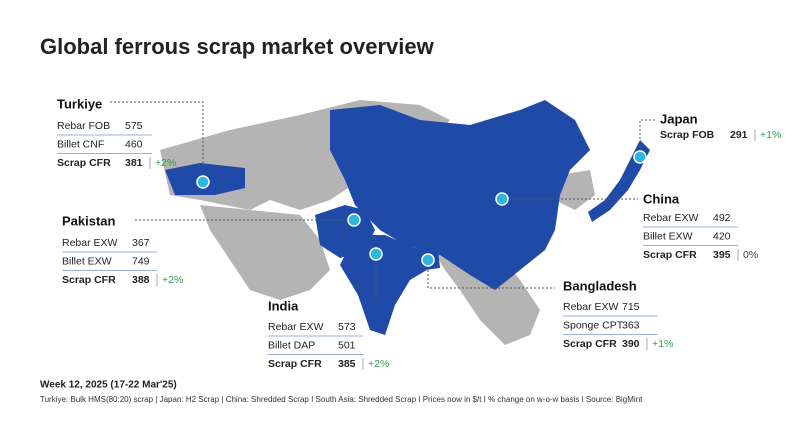  Describe the element at coordinates (661, 198) in the screenshot. I see `country-name: China` at that location.